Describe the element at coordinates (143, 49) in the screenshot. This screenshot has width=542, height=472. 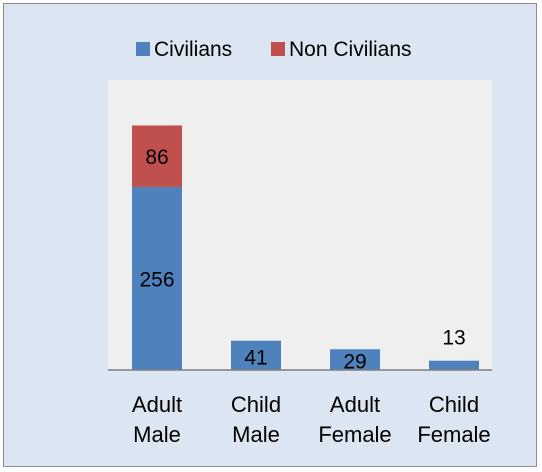
I see `legend-swatch-civilians` at that location.